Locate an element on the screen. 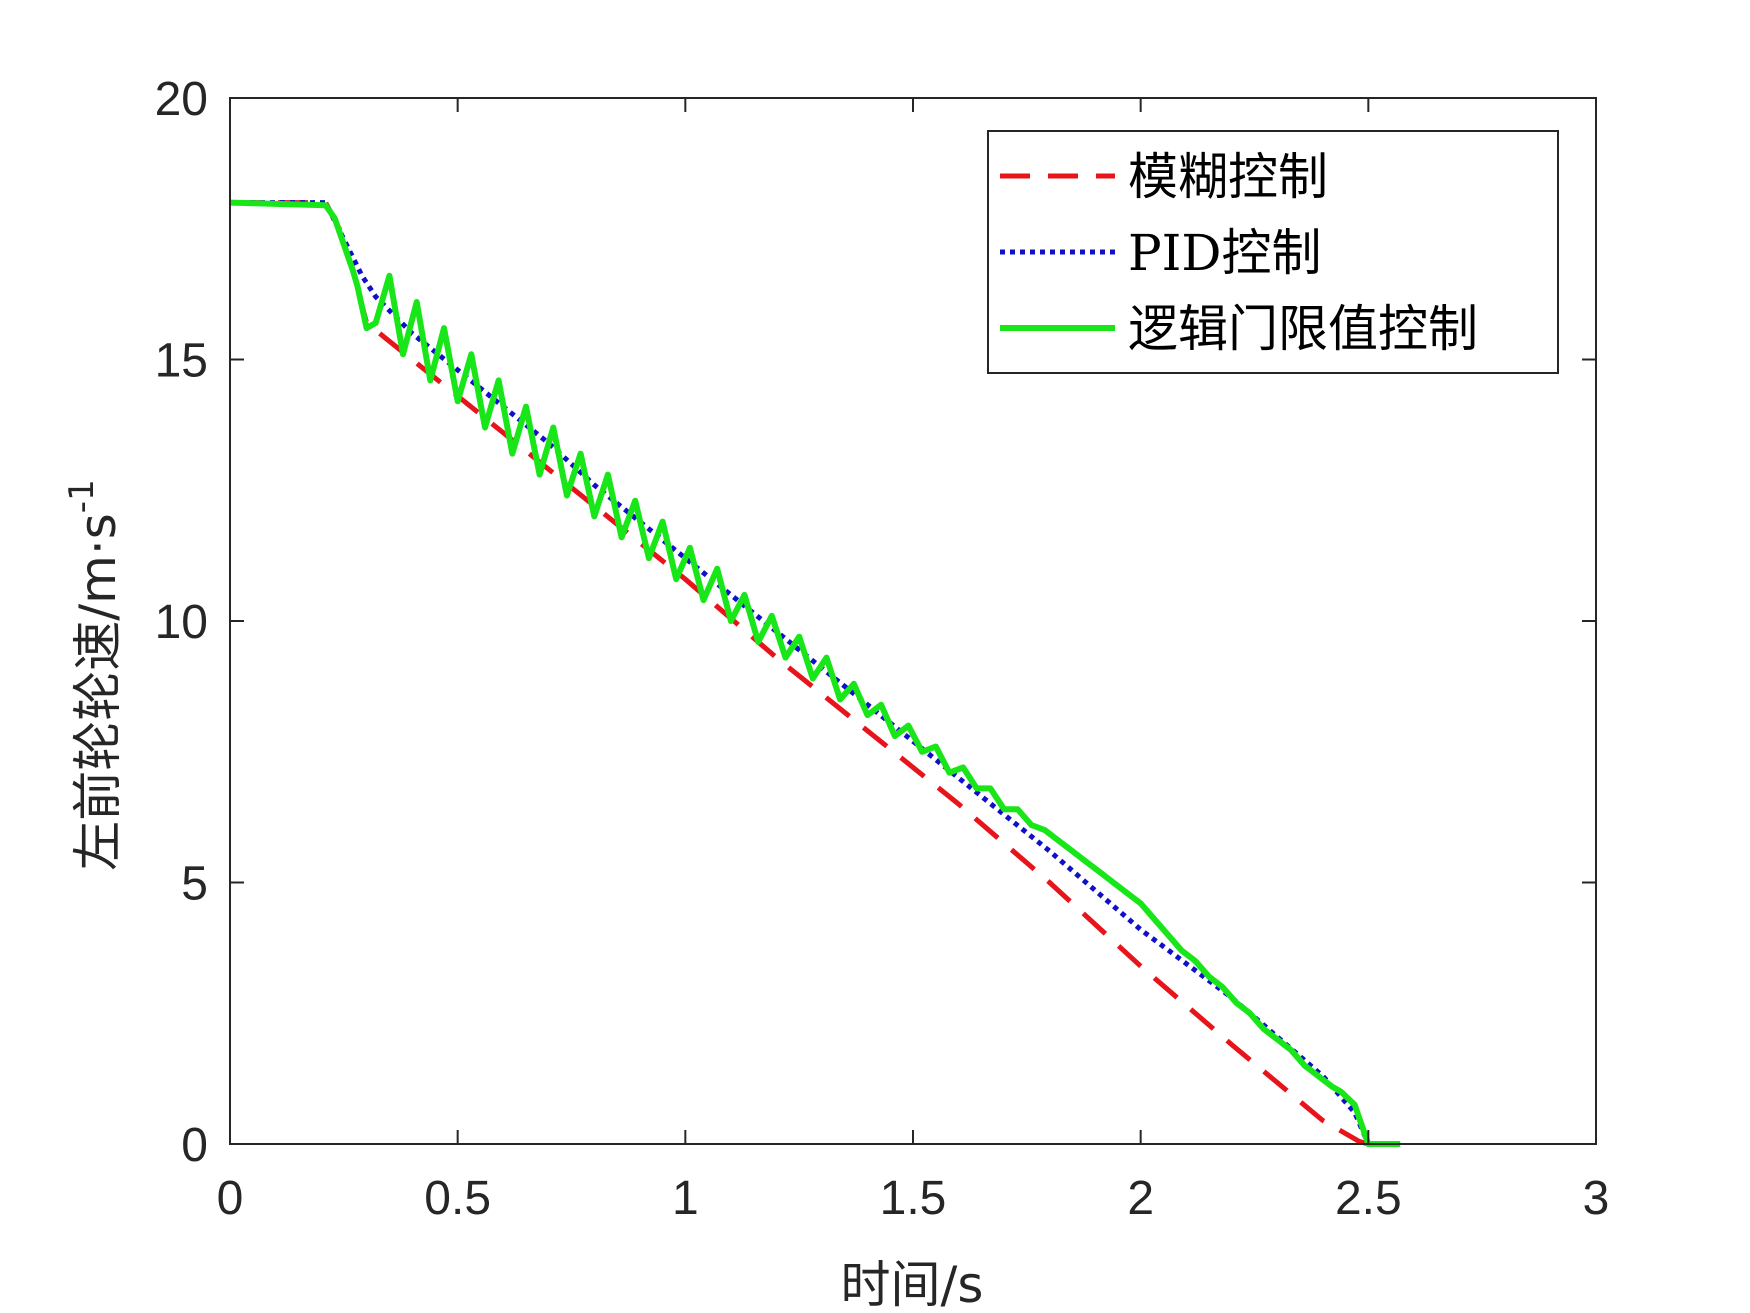 This screenshot has width=1750, height=1313. y-tick-label: 20 is located at coordinates (181, 99).